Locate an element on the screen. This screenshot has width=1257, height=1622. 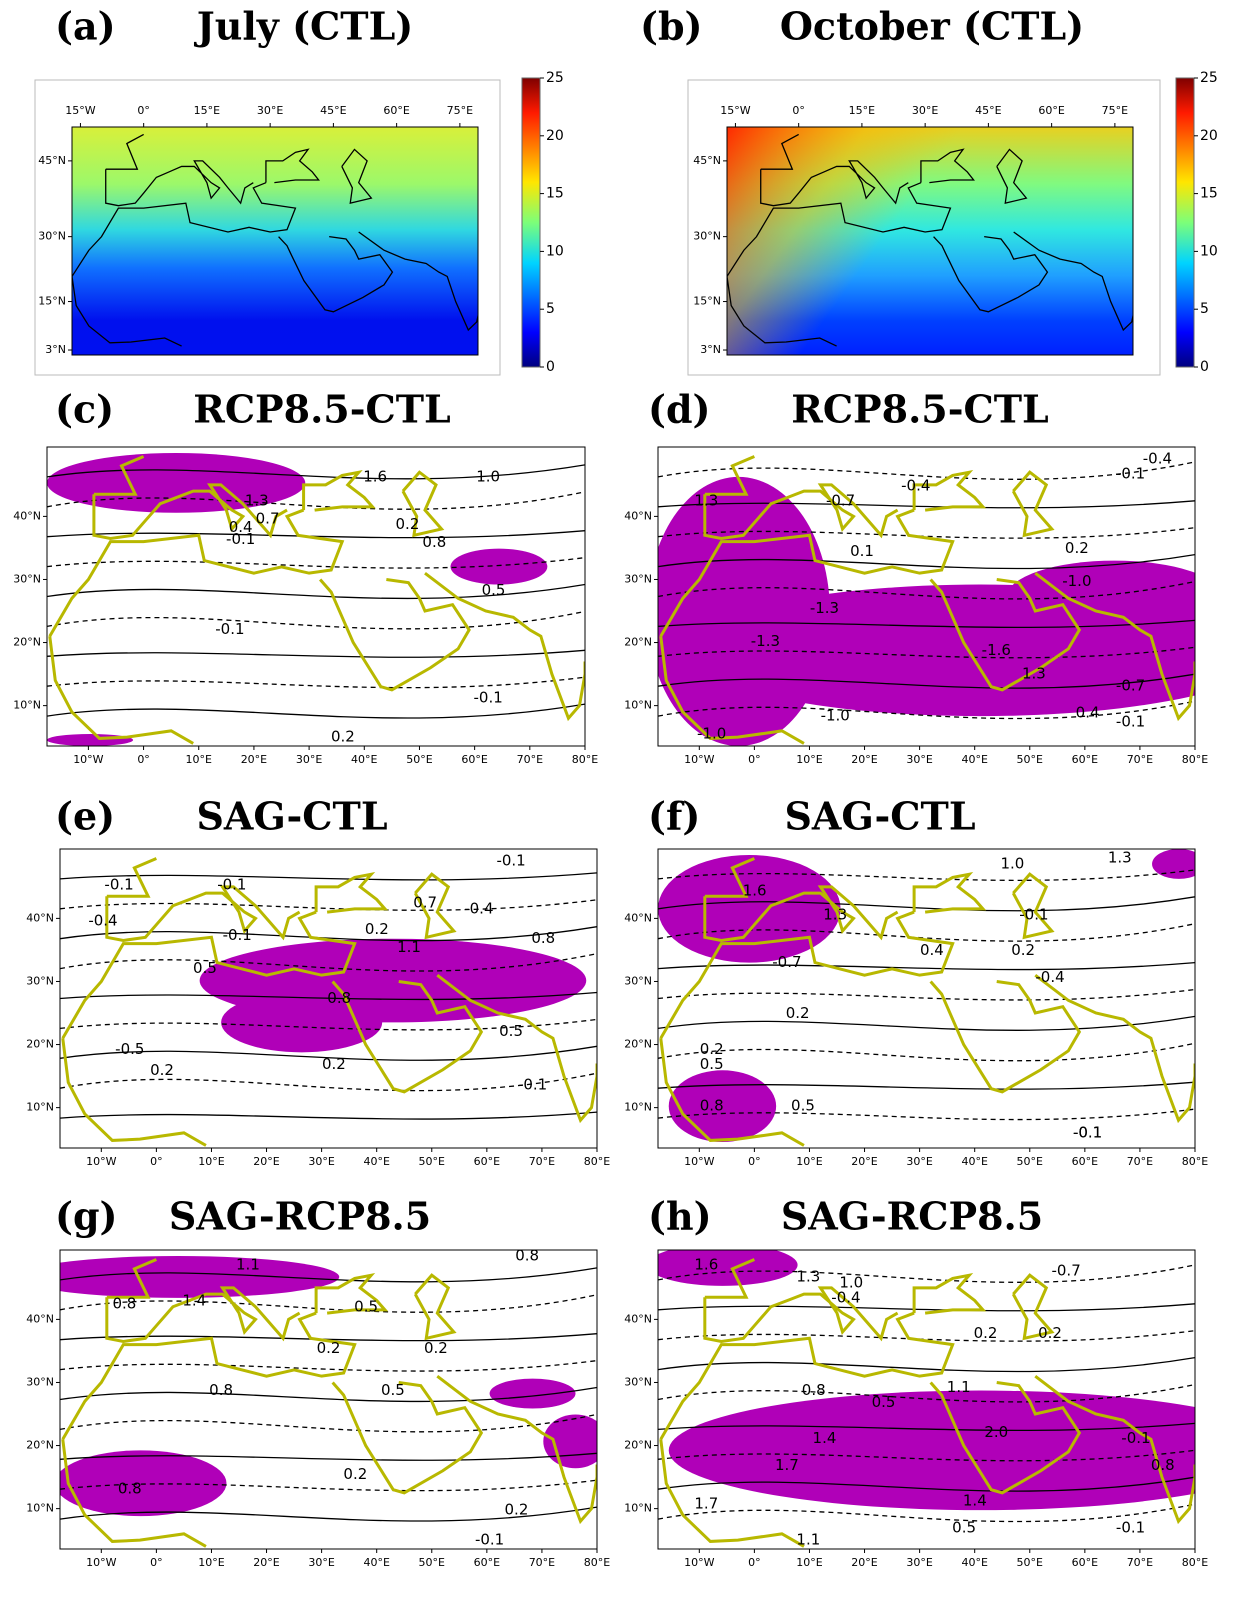
contour-label: -0.4 is located at coordinates (1049, 977).